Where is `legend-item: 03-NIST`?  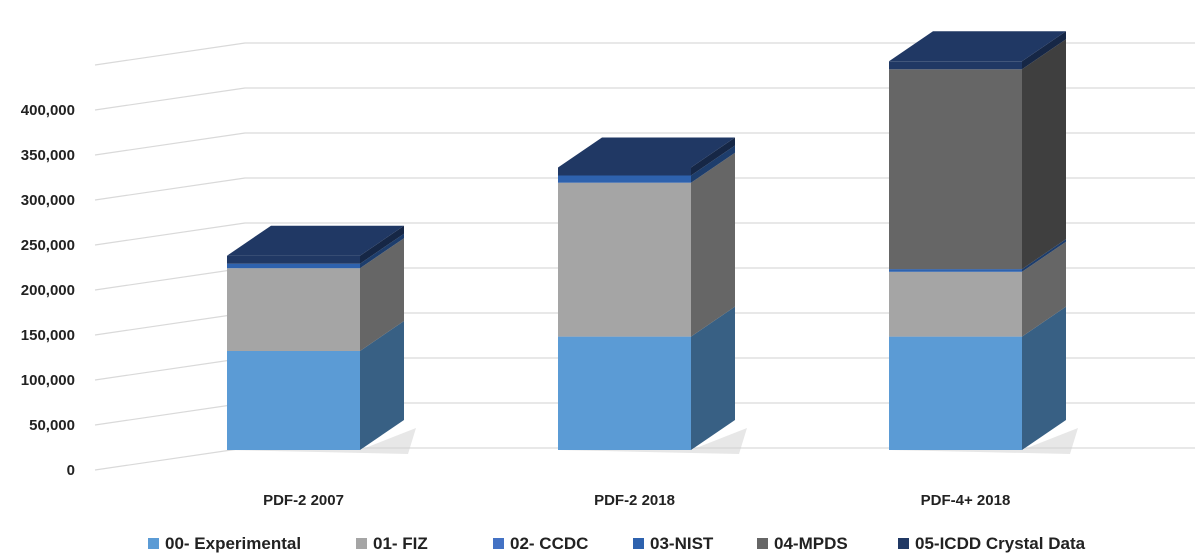
legend-item: 03-NIST is located at coordinates (673, 543).